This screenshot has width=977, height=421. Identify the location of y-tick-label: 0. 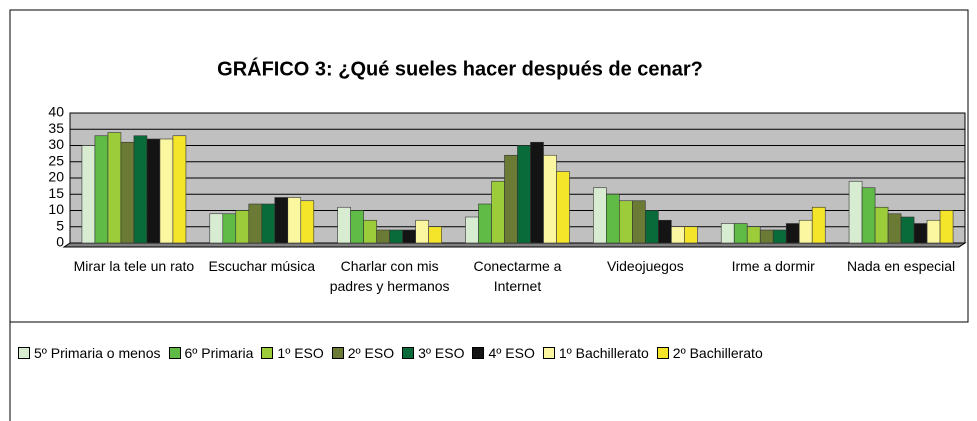
(60, 242).